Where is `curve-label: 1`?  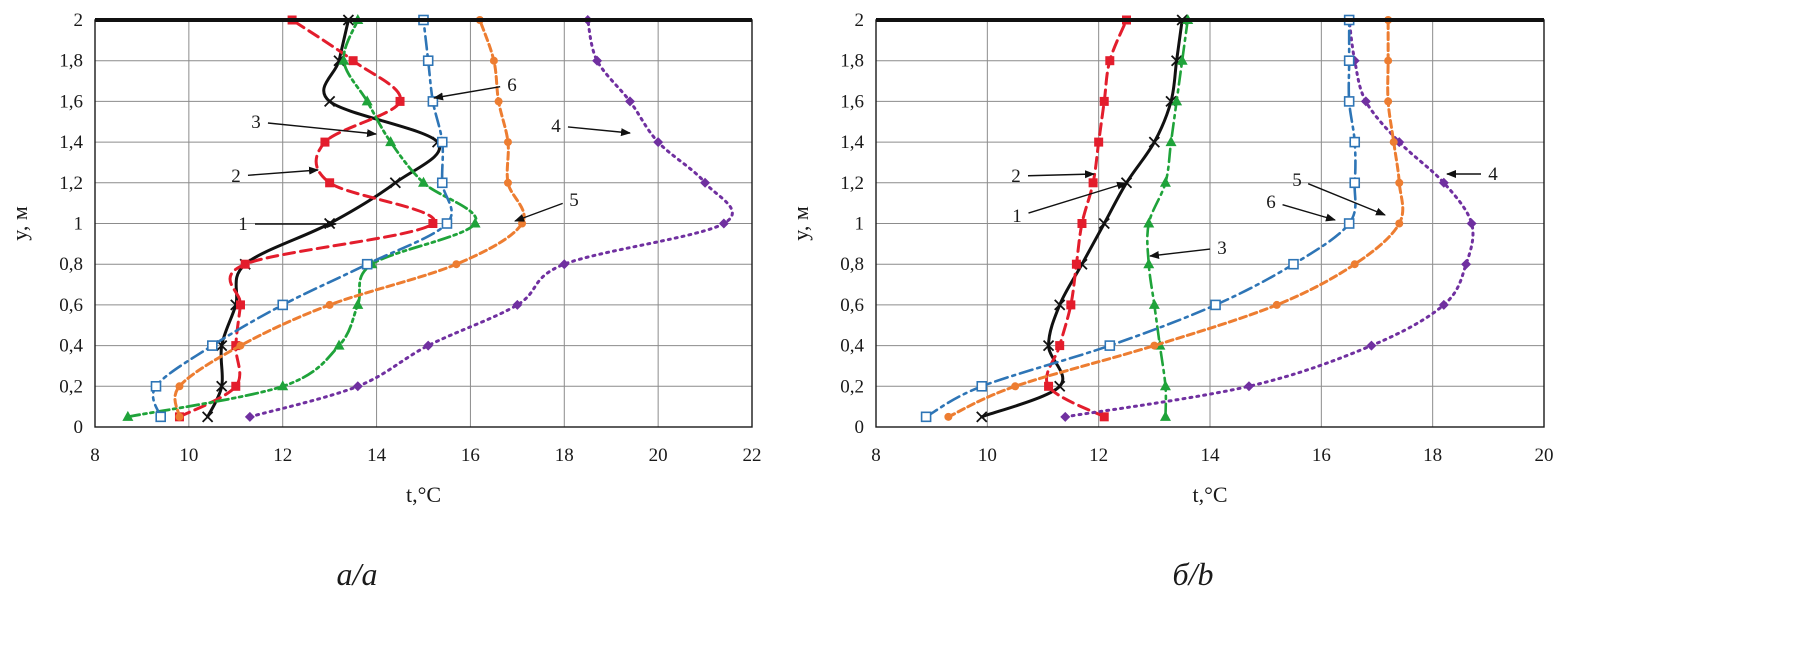
curve-label: 1 is located at coordinates (1017, 216).